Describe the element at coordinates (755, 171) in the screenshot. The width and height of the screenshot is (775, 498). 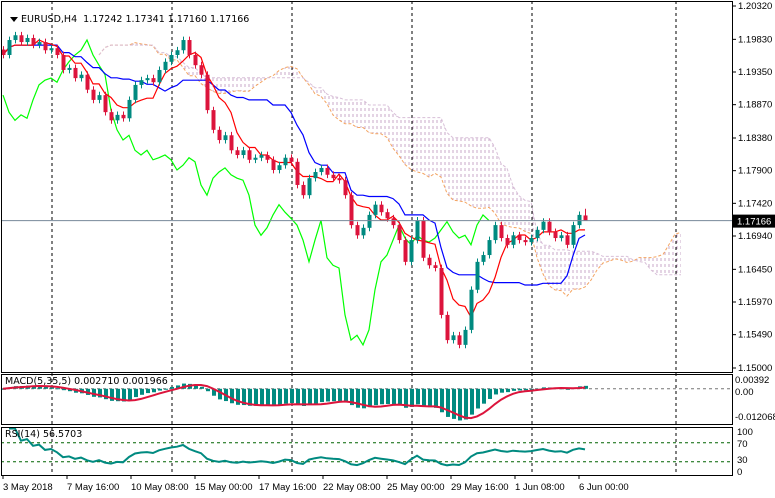
I see `price-tick-label: 1.17900` at that location.